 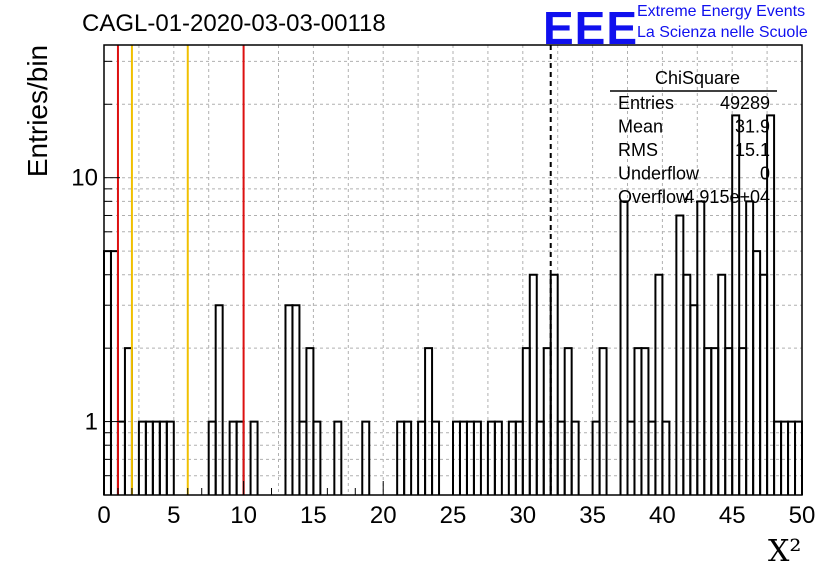 What do you see at coordinates (765, 174) in the screenshot?
I see `stats-row-value: 0` at bounding box center [765, 174].